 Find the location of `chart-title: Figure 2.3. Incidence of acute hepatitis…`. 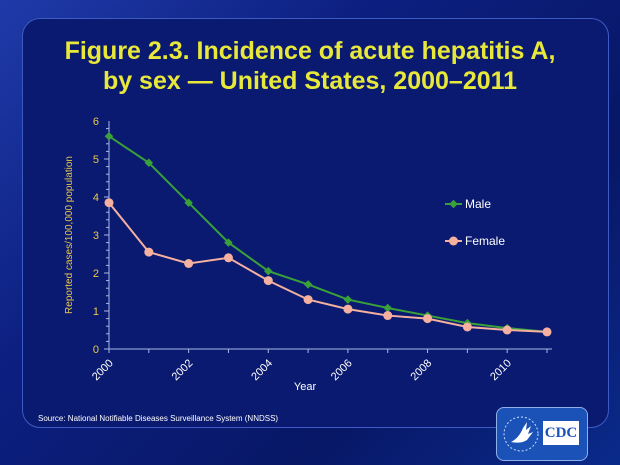

chart-title: Figure 2.3. Incidence of acute hepatitis… is located at coordinates (310, 66).